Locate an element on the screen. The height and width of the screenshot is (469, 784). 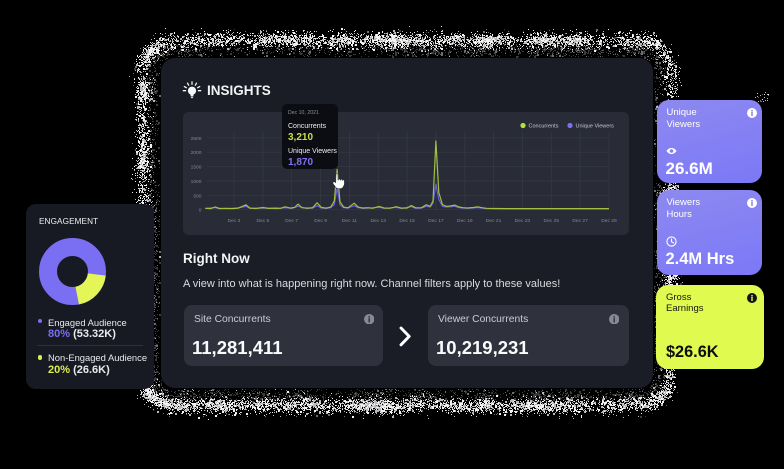
svg-text: Dec 21 is located at coordinates (494, 221).